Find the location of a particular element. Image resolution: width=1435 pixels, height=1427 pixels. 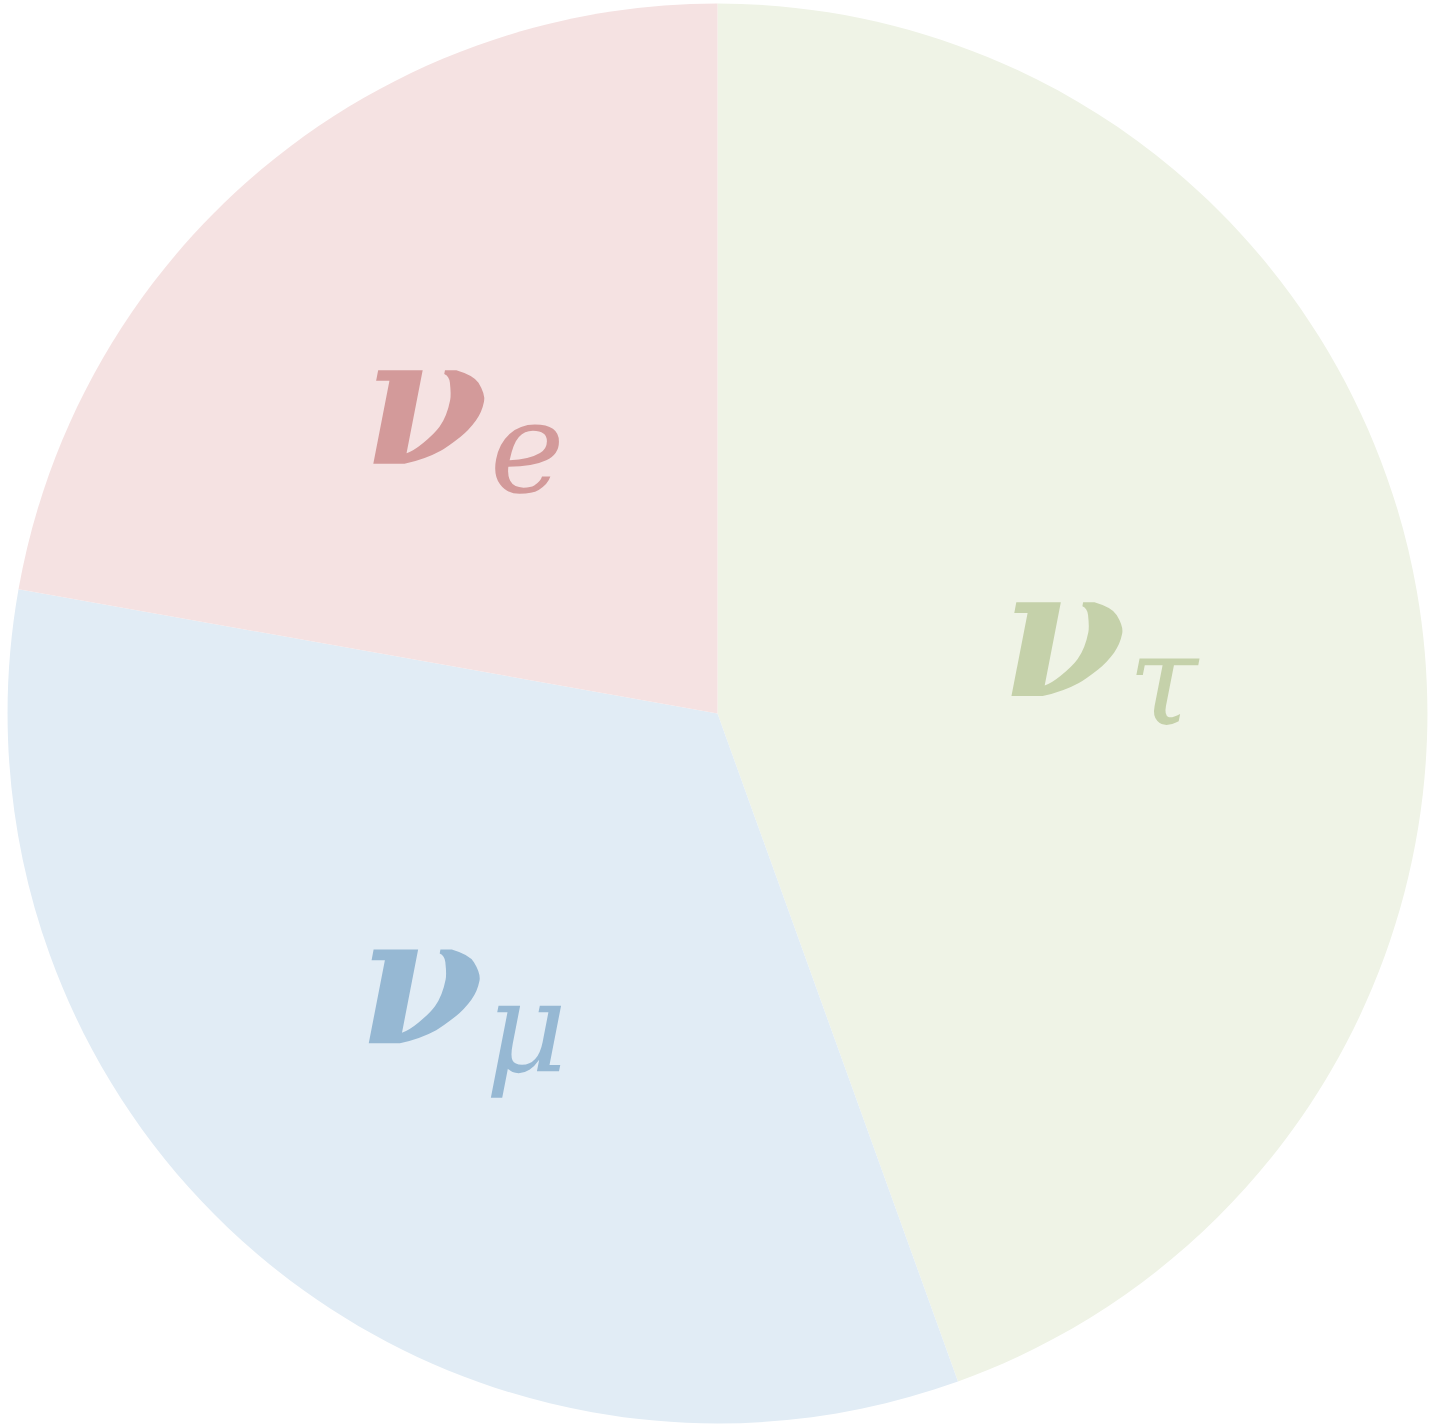

slice-label: ν$_{e}$ is located at coordinates (466, 432).